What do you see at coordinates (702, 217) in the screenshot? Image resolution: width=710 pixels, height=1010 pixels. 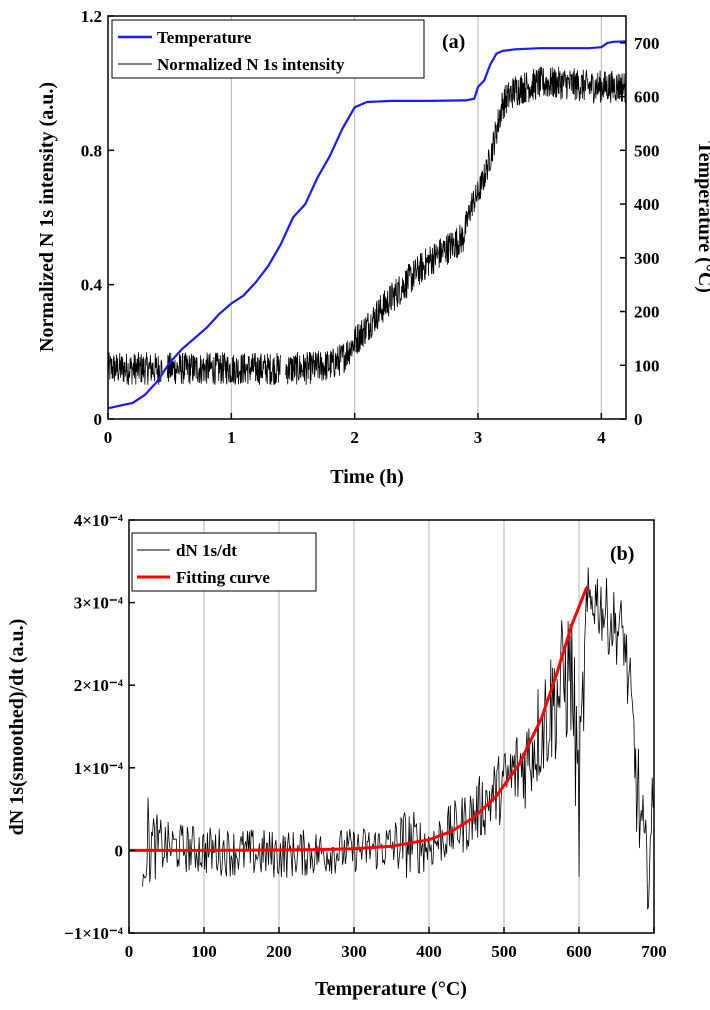 I see `a-y2-axis-title: Temperature (°C)` at bounding box center [702, 217].